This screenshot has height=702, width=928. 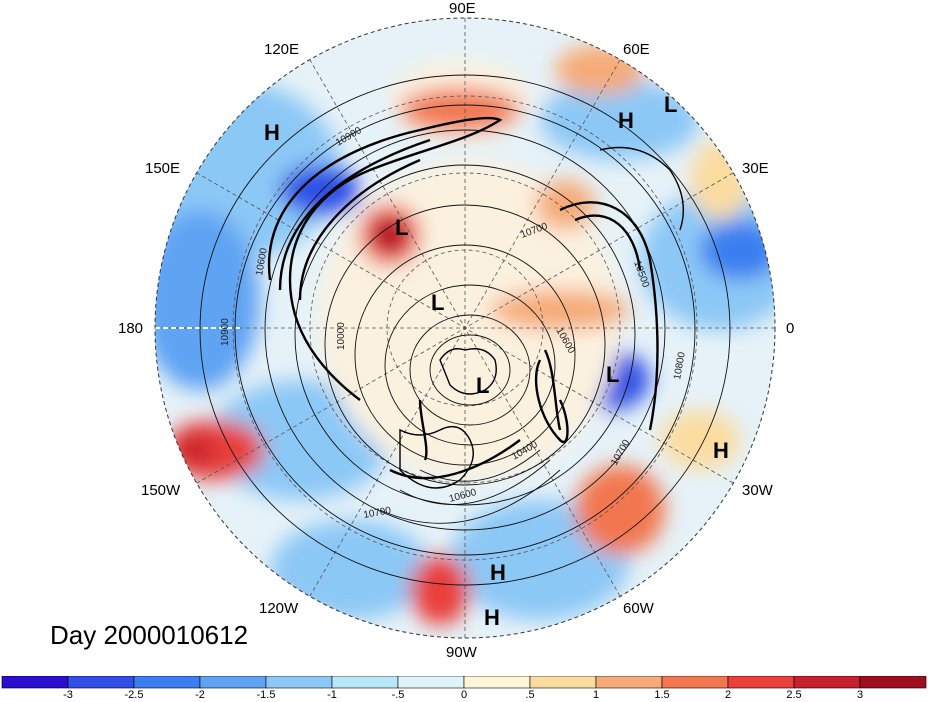 What do you see at coordinates (530, 695) in the screenshot?
I see `colorbar-tick-label: .5` at bounding box center [530, 695].